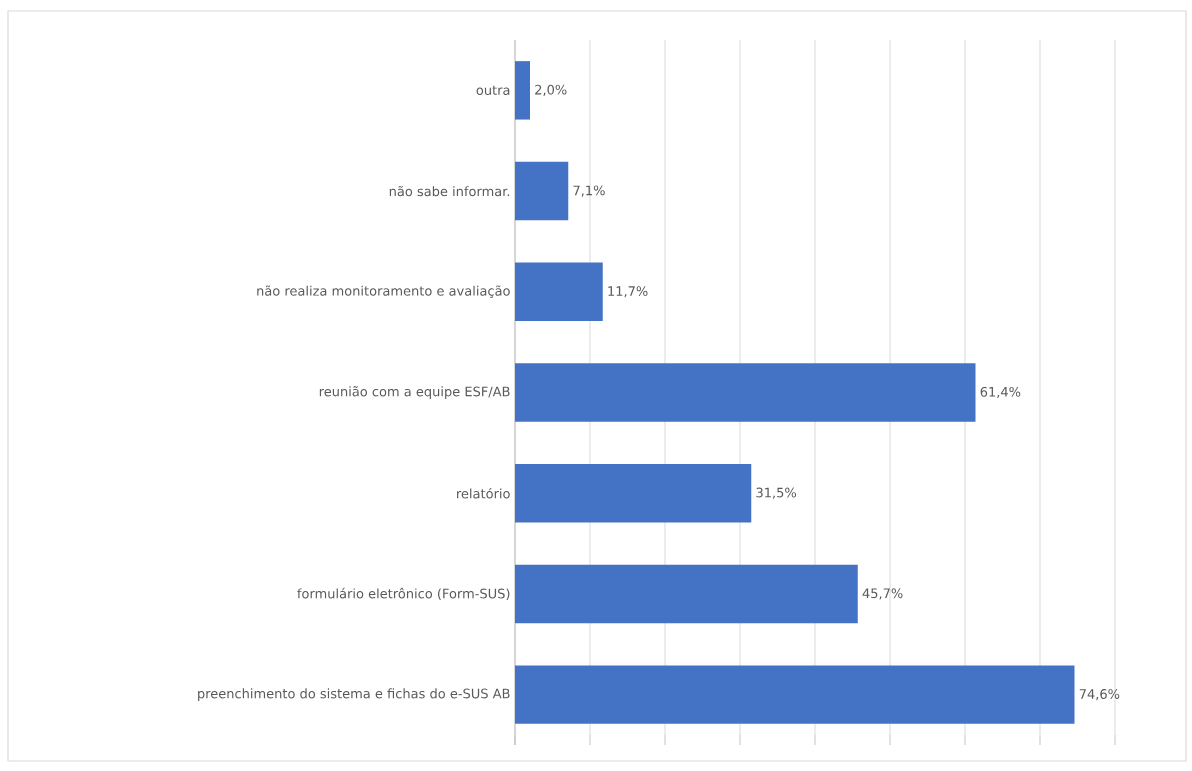  What do you see at coordinates (403, 593) in the screenshot?
I see `y-tick-label: formulário eletrônico (Form-SUS)` at bounding box center [403, 593].